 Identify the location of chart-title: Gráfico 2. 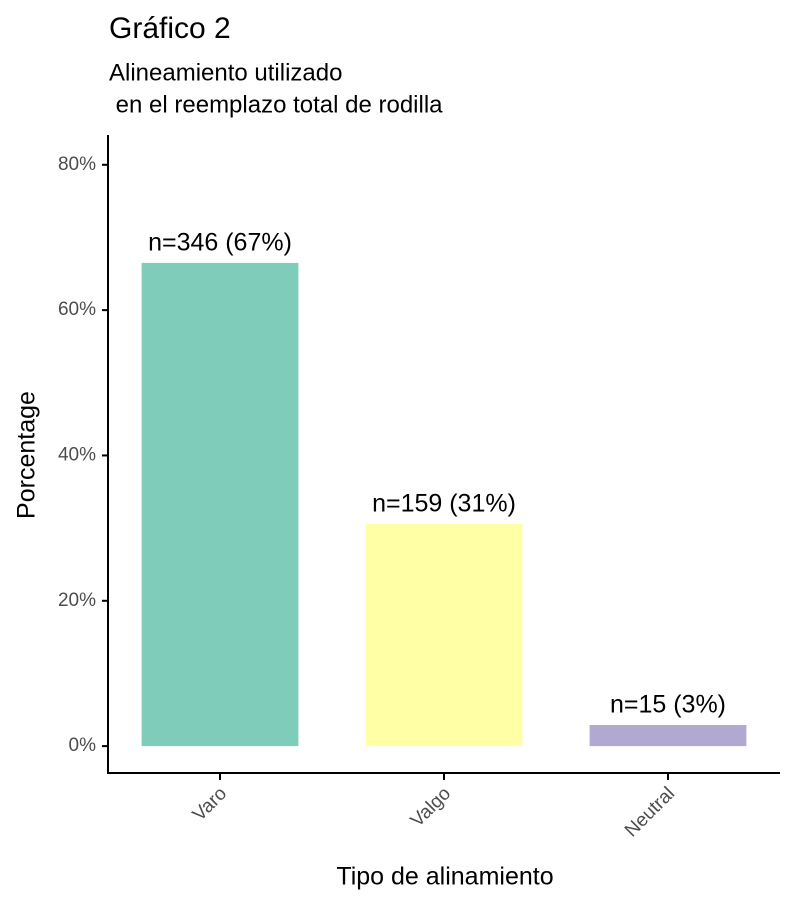
(170, 28).